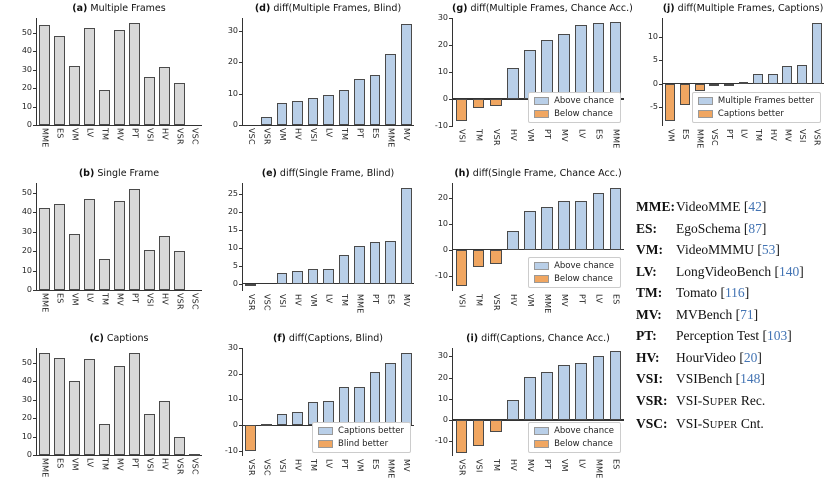 The width and height of the screenshot is (831, 495). I want to click on legend-swatch-orange-j, so click(705, 114).